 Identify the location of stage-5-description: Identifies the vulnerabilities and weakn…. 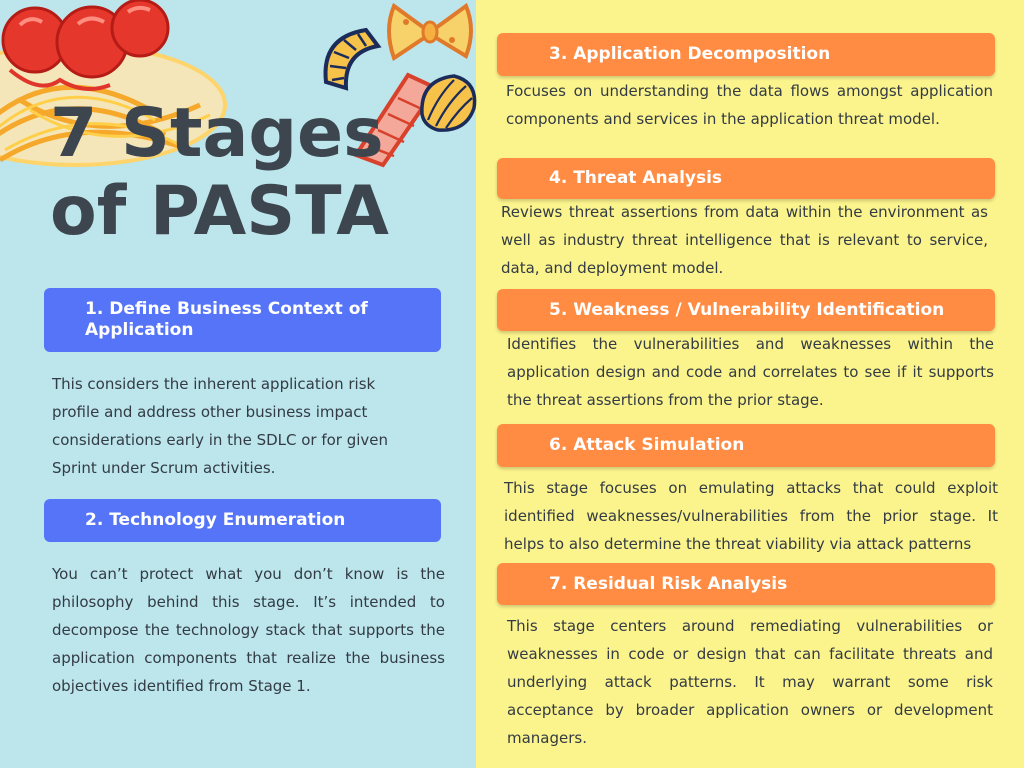
(750, 372).